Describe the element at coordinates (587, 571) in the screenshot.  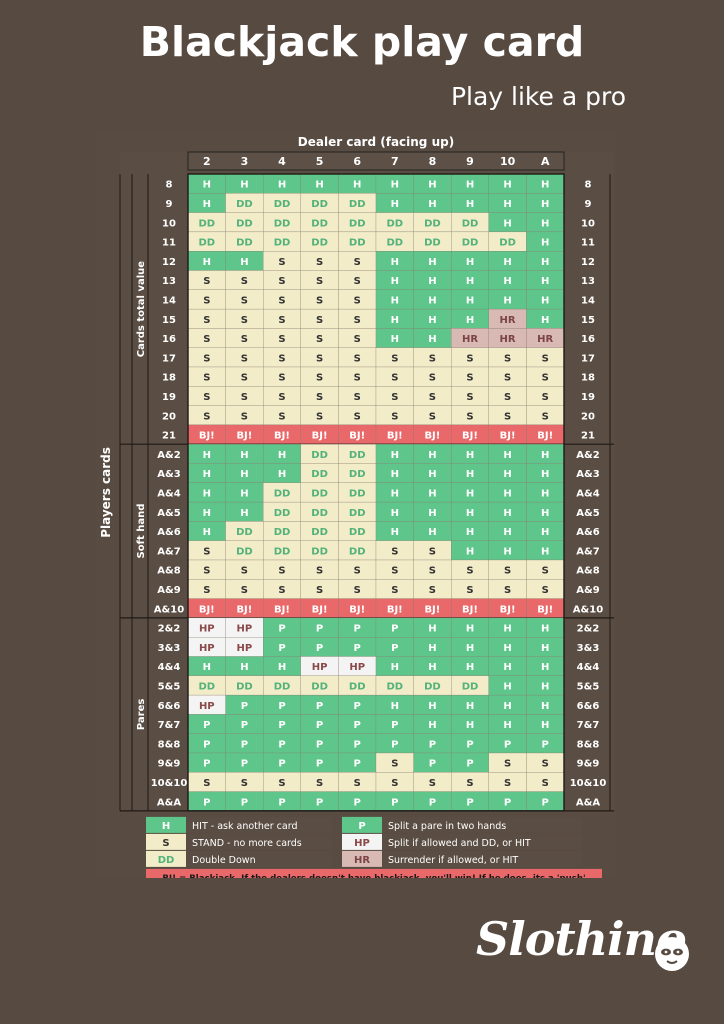
I see `hand-label-right: A&8` at that location.